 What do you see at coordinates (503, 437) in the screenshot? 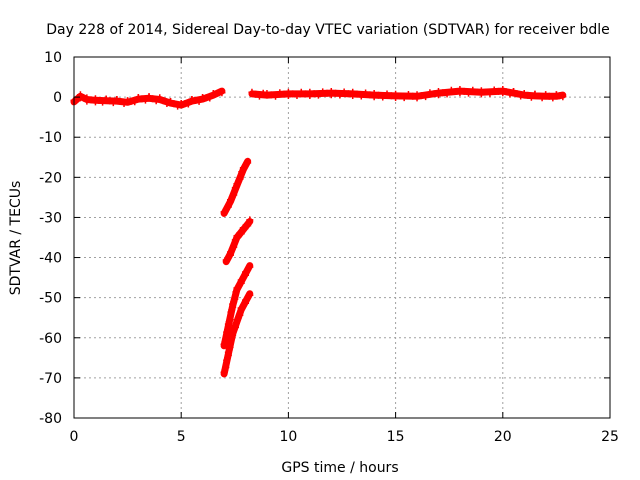
I see `x-tick-label: 20` at bounding box center [503, 437].